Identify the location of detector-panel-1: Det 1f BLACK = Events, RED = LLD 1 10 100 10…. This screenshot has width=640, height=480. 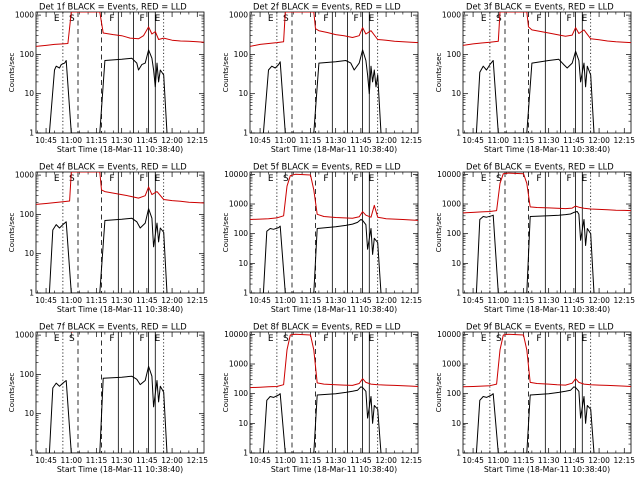
(107, 78).